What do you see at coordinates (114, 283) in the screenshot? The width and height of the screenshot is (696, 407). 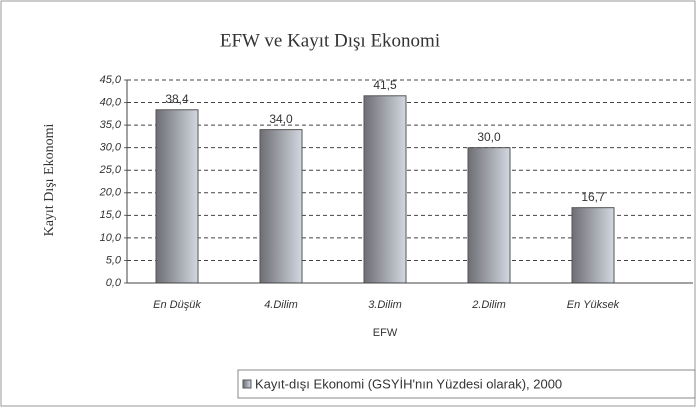 I see `y-tick-label: 0,0` at bounding box center [114, 283].